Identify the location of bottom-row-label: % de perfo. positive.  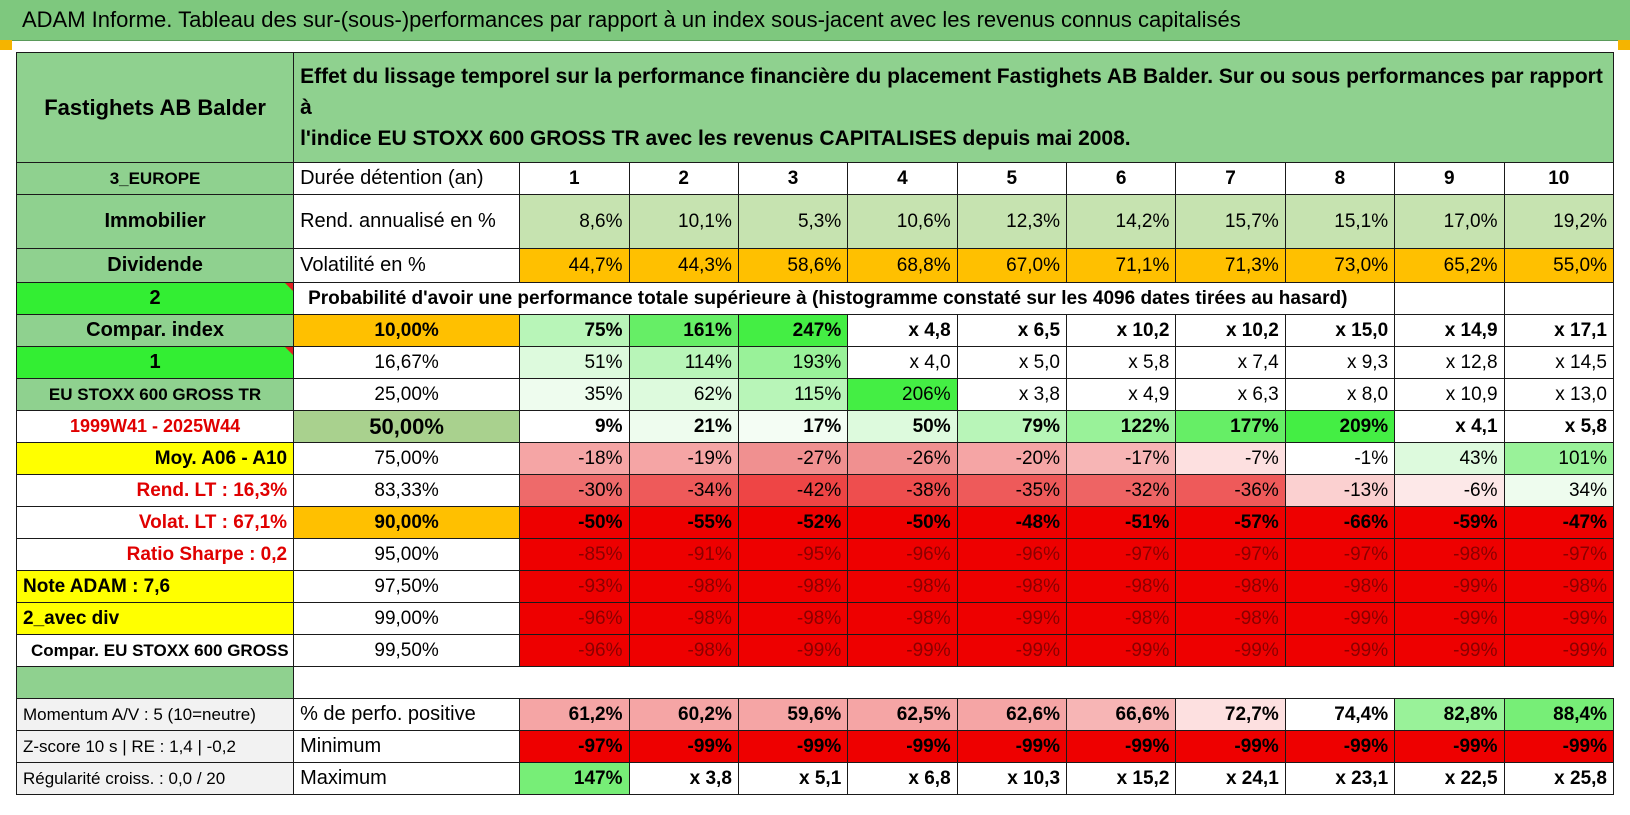
(407, 714).